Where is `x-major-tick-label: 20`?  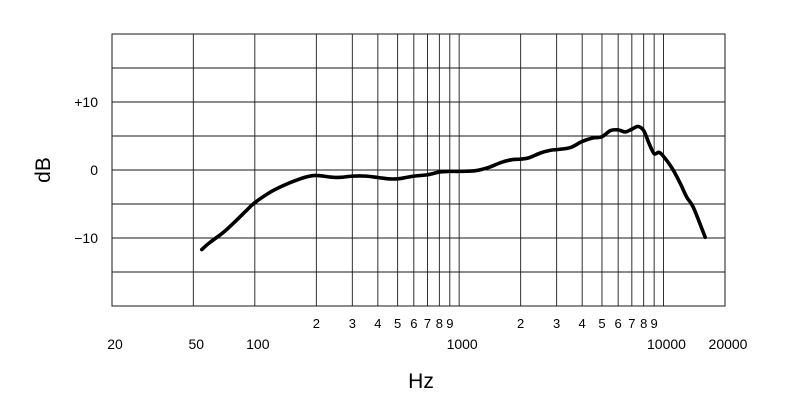 x-major-tick-label: 20 is located at coordinates (115, 344).